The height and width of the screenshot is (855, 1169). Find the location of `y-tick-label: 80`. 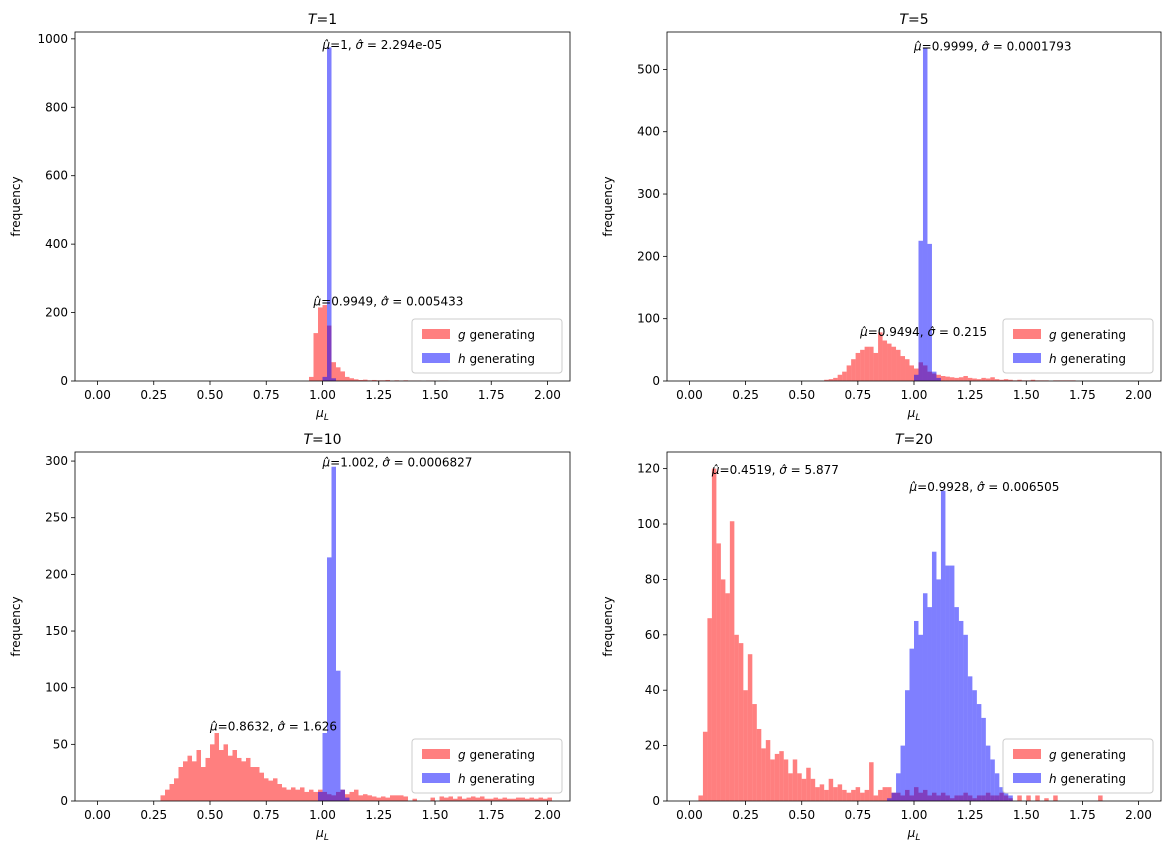

y-tick-label: 80 is located at coordinates (652, 579).